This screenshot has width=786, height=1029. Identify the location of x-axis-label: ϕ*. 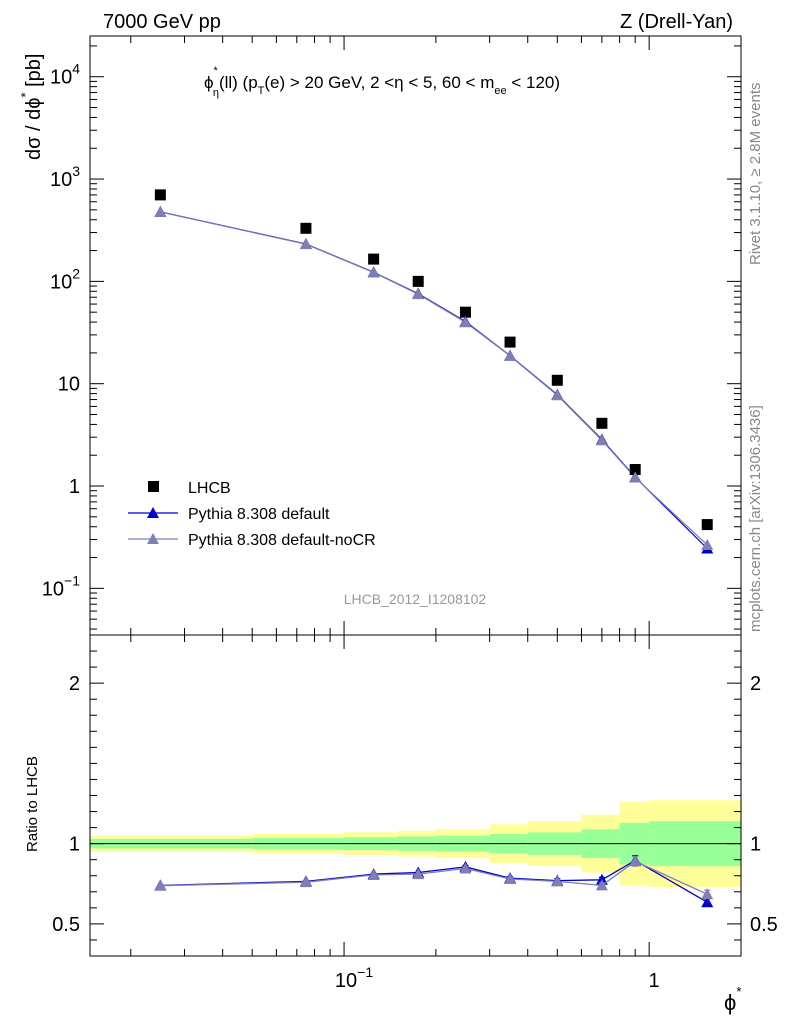
(732, 999).